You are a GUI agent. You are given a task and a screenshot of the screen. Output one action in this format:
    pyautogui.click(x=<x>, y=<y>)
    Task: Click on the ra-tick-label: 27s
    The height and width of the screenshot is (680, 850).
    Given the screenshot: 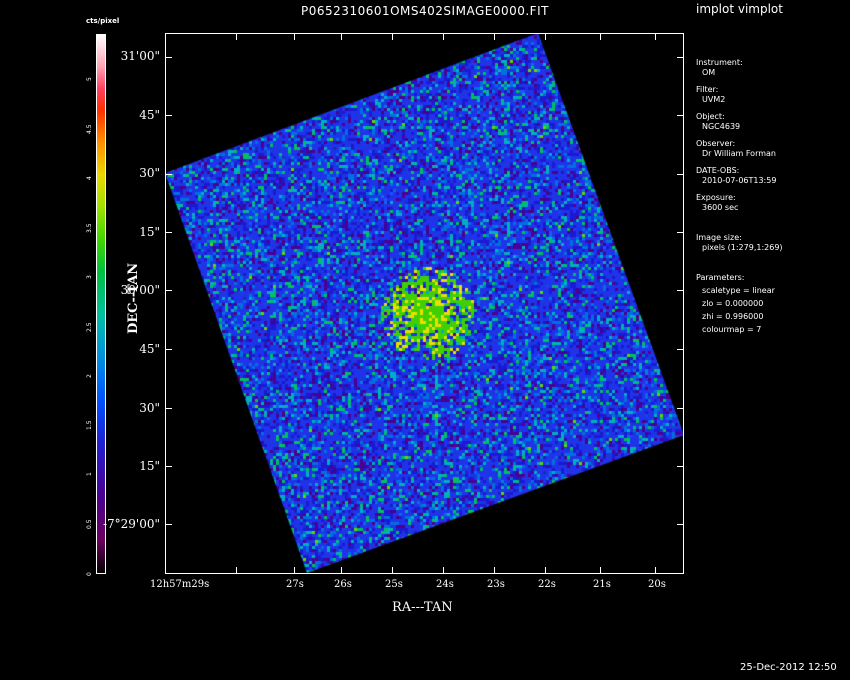 What is the action you would take?
    pyautogui.click(x=295, y=584)
    